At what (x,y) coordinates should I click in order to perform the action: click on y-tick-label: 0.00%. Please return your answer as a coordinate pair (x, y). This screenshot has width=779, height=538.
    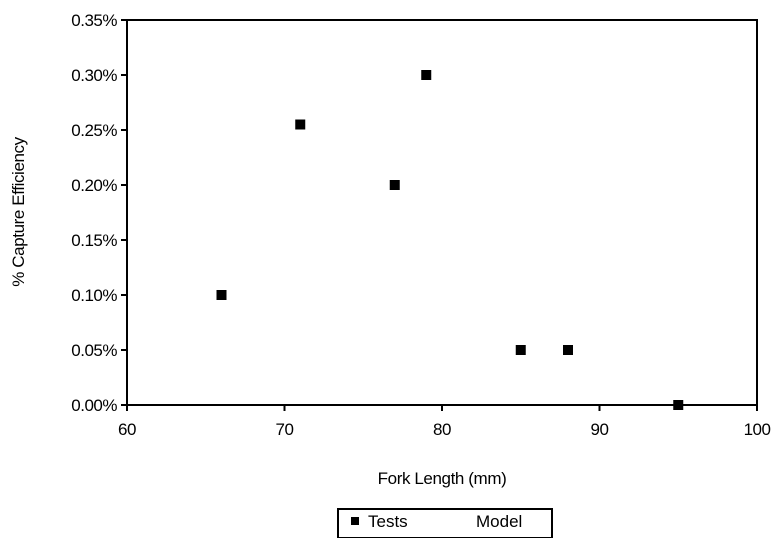
    Looking at the image, I should click on (94, 405).